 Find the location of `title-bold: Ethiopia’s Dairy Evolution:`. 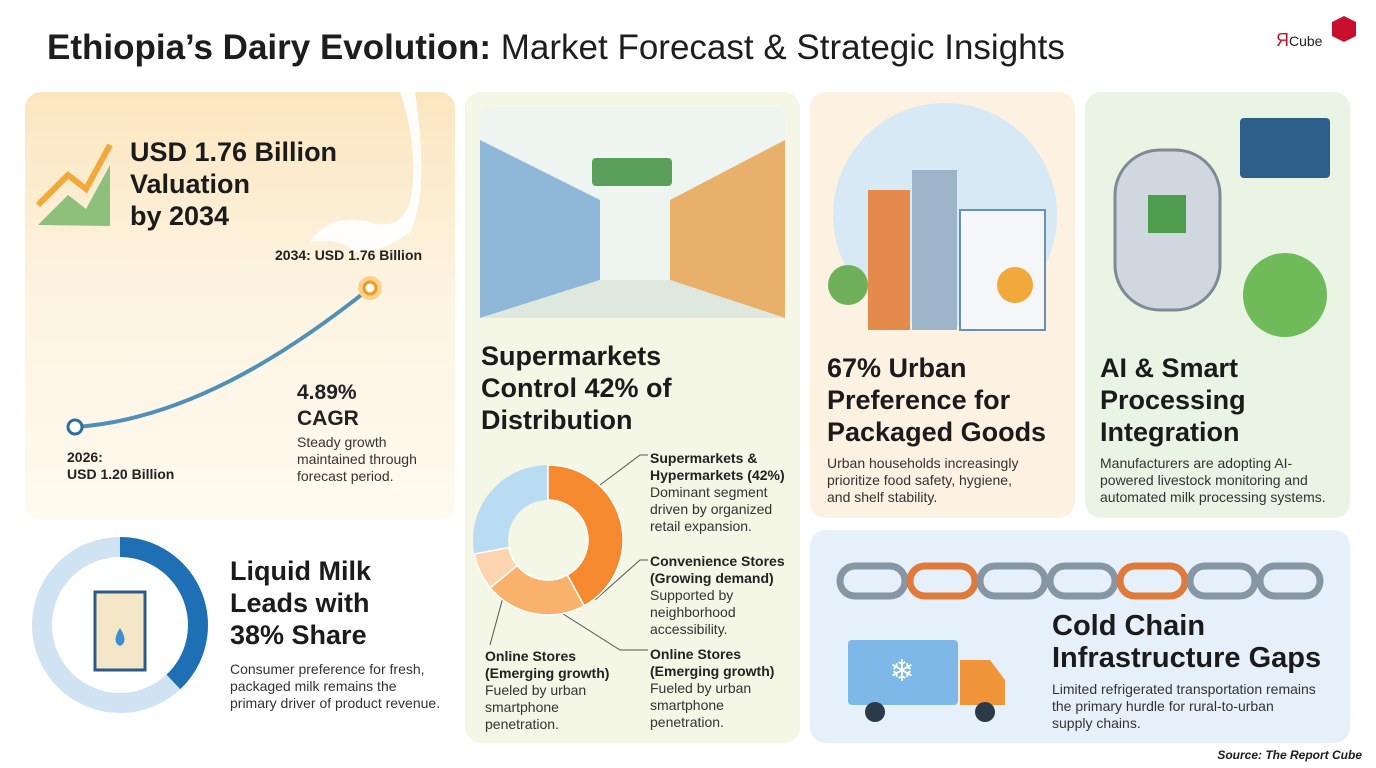

title-bold: Ethiopia’s Dairy Evolution: is located at coordinates (269, 47).